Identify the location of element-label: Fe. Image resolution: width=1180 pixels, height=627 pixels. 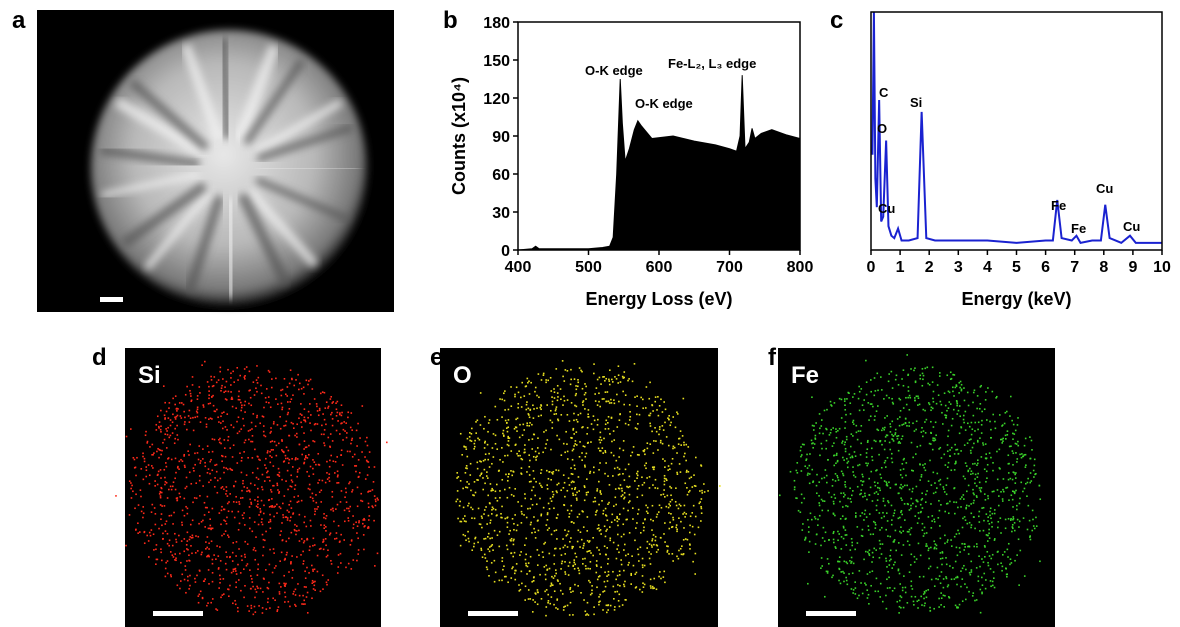
(805, 375).